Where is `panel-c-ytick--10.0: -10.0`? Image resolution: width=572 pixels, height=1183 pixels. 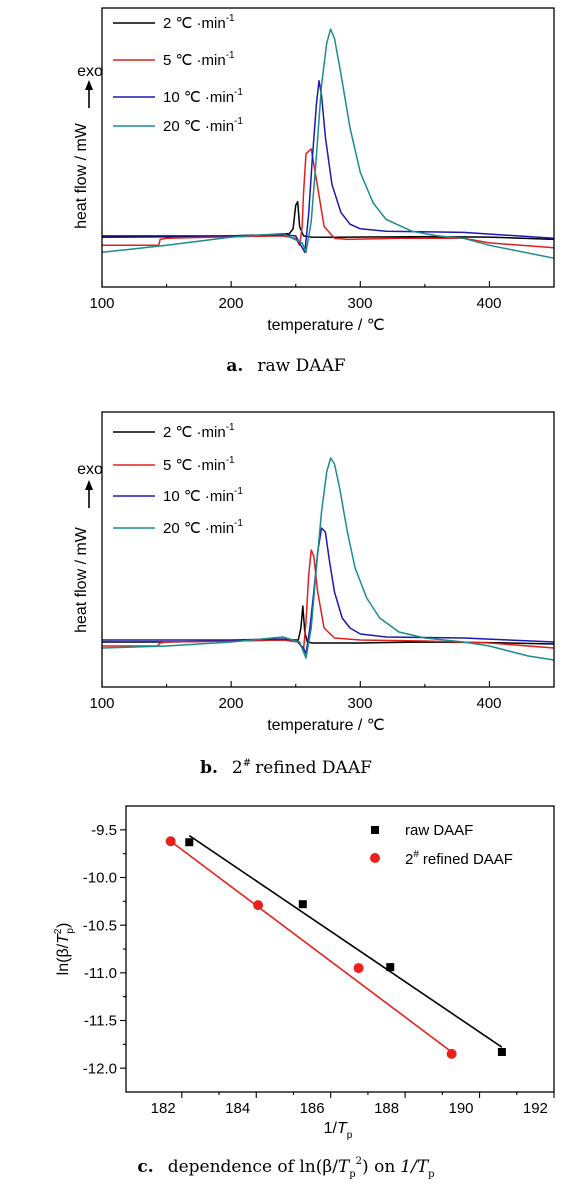
panel-c-ytick--10.0: -10.0 is located at coordinates (100, 878).